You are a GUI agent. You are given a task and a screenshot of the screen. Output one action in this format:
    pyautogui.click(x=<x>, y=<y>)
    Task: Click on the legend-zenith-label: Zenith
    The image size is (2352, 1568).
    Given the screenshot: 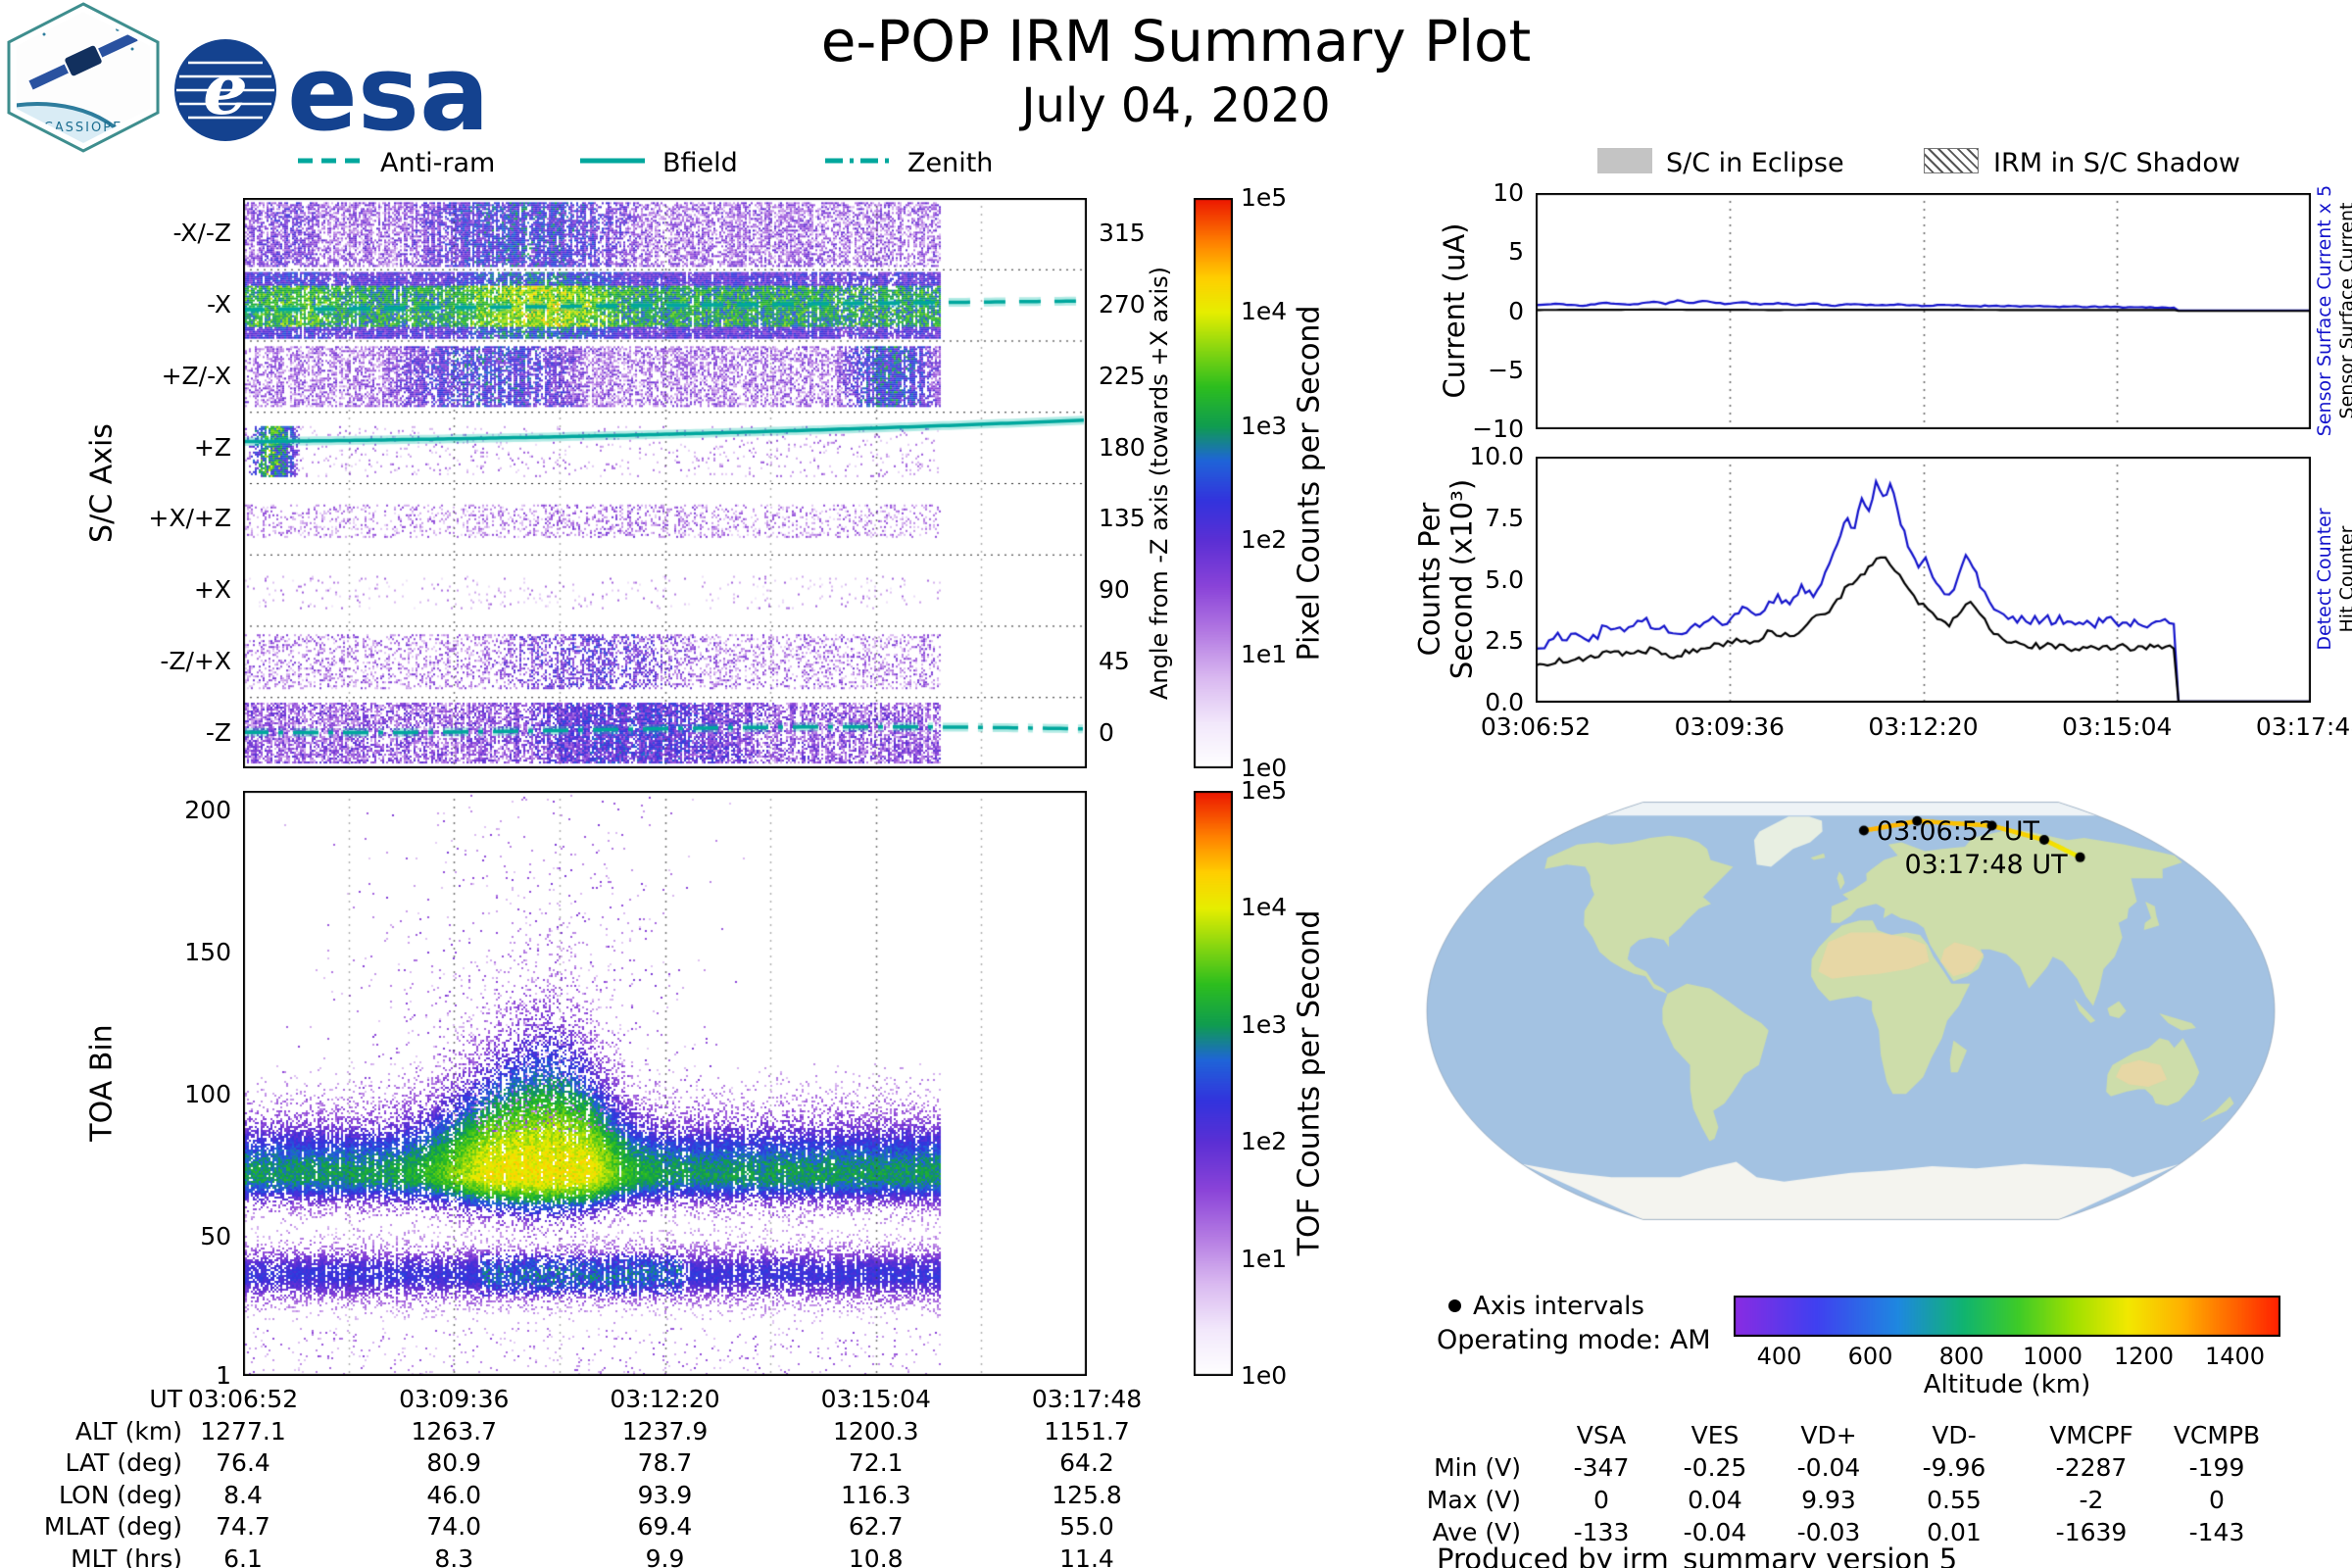 What is the action you would take?
    pyautogui.click(x=950, y=163)
    